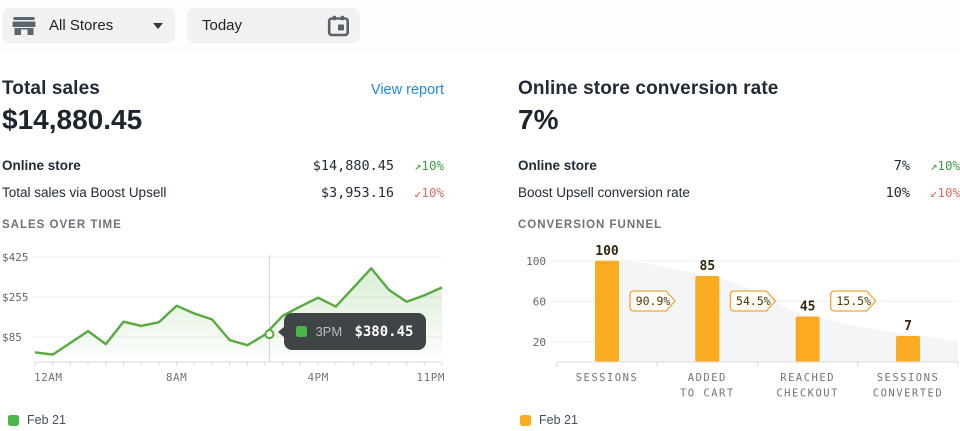 This screenshot has height=431, width=960. Describe the element at coordinates (81, 25) in the screenshot. I see `store-selector-label: All Stores` at that location.